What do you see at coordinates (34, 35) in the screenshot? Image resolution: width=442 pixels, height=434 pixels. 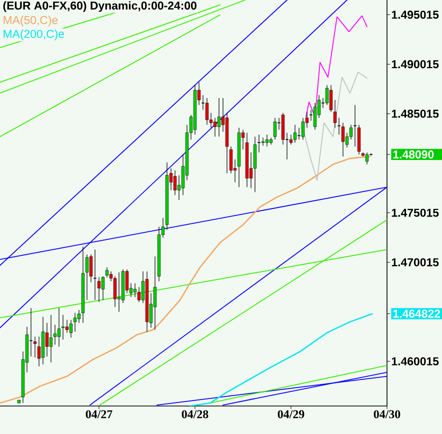 I see `text: MA(200,C)e` at bounding box center [34, 35].